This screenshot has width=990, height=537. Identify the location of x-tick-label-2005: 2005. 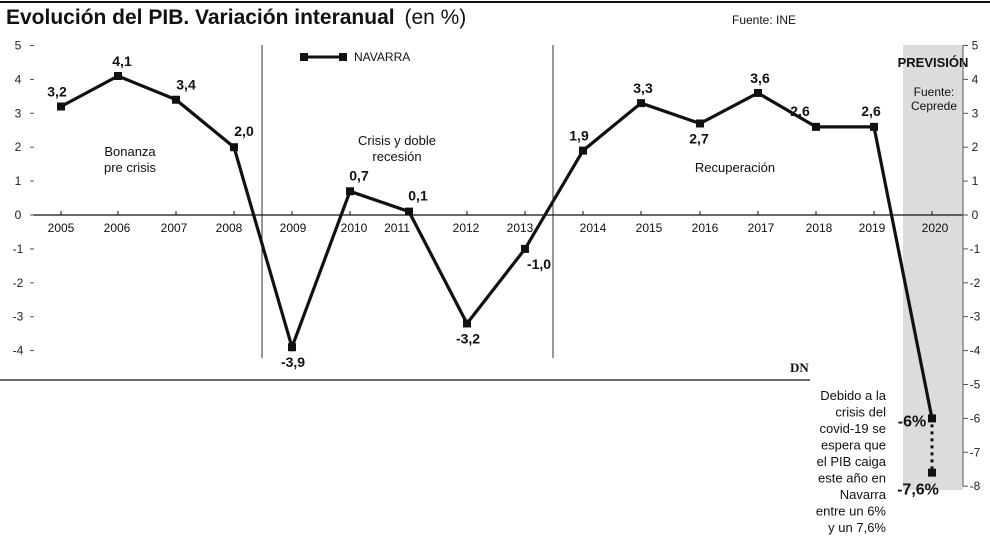
(61, 228).